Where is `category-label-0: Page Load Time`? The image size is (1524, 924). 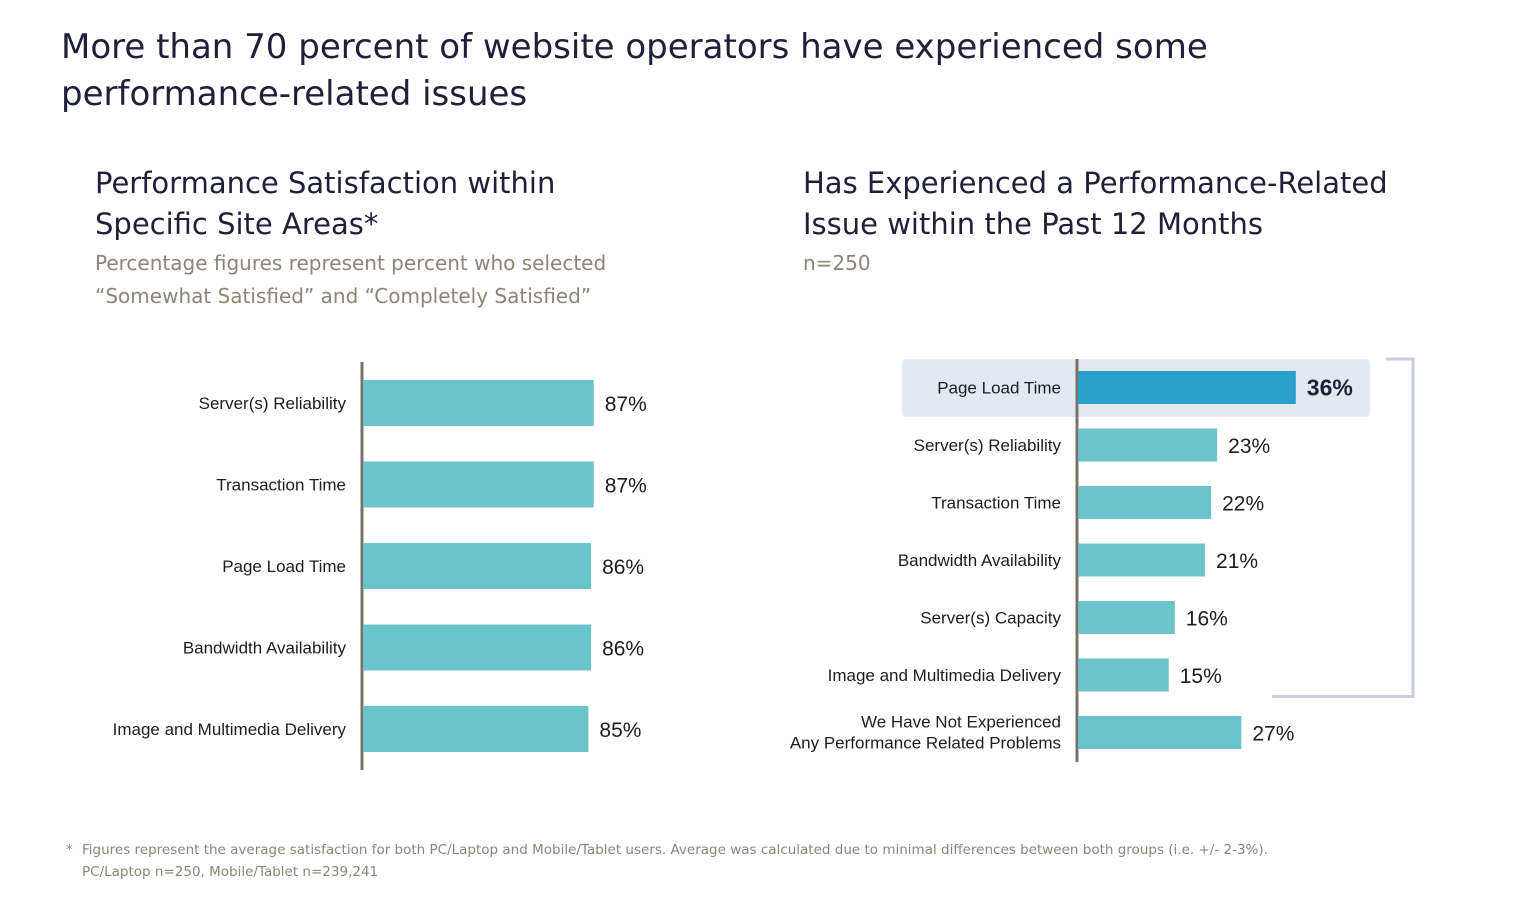 category-label-0: Page Load Time is located at coordinates (999, 388).